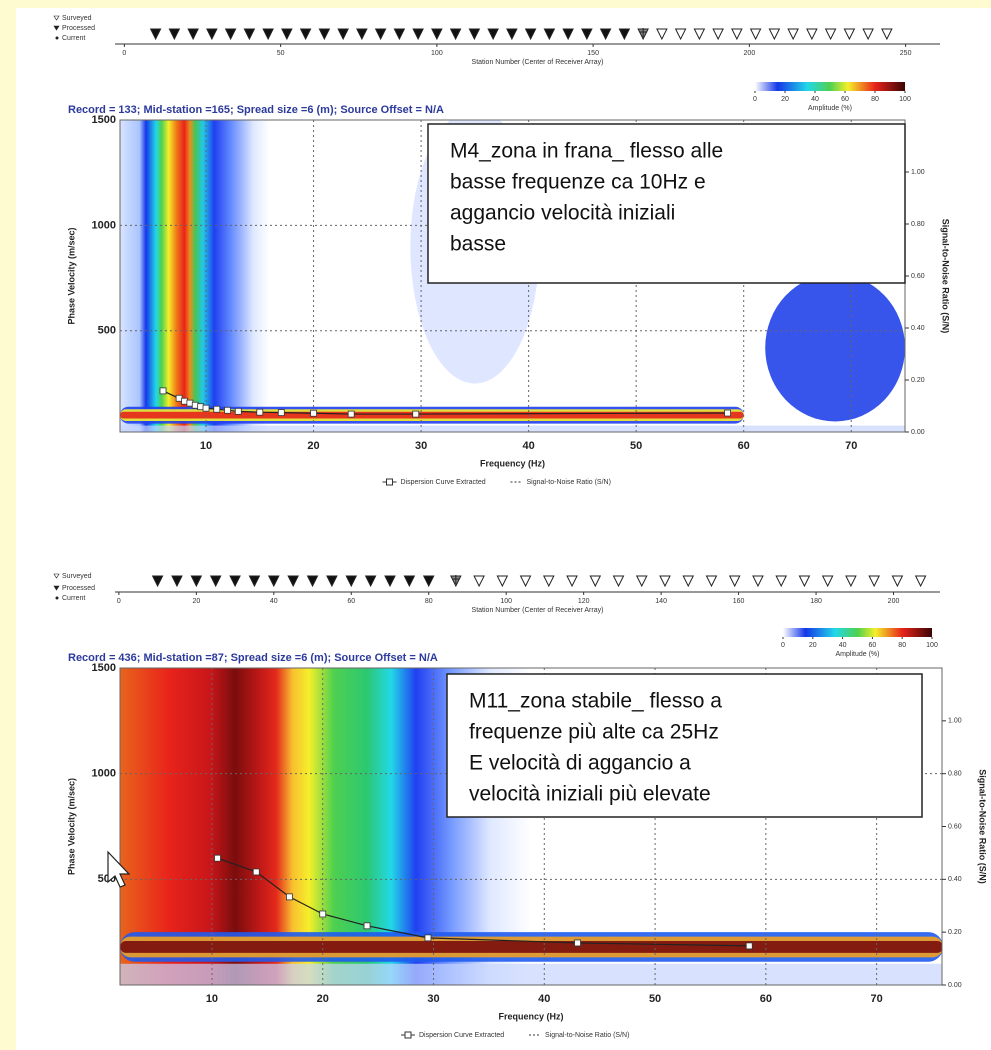 The height and width of the screenshot is (1050, 991). Describe the element at coordinates (955, 985) in the screenshot. I see `y2-tick-label: 0.00` at that location.